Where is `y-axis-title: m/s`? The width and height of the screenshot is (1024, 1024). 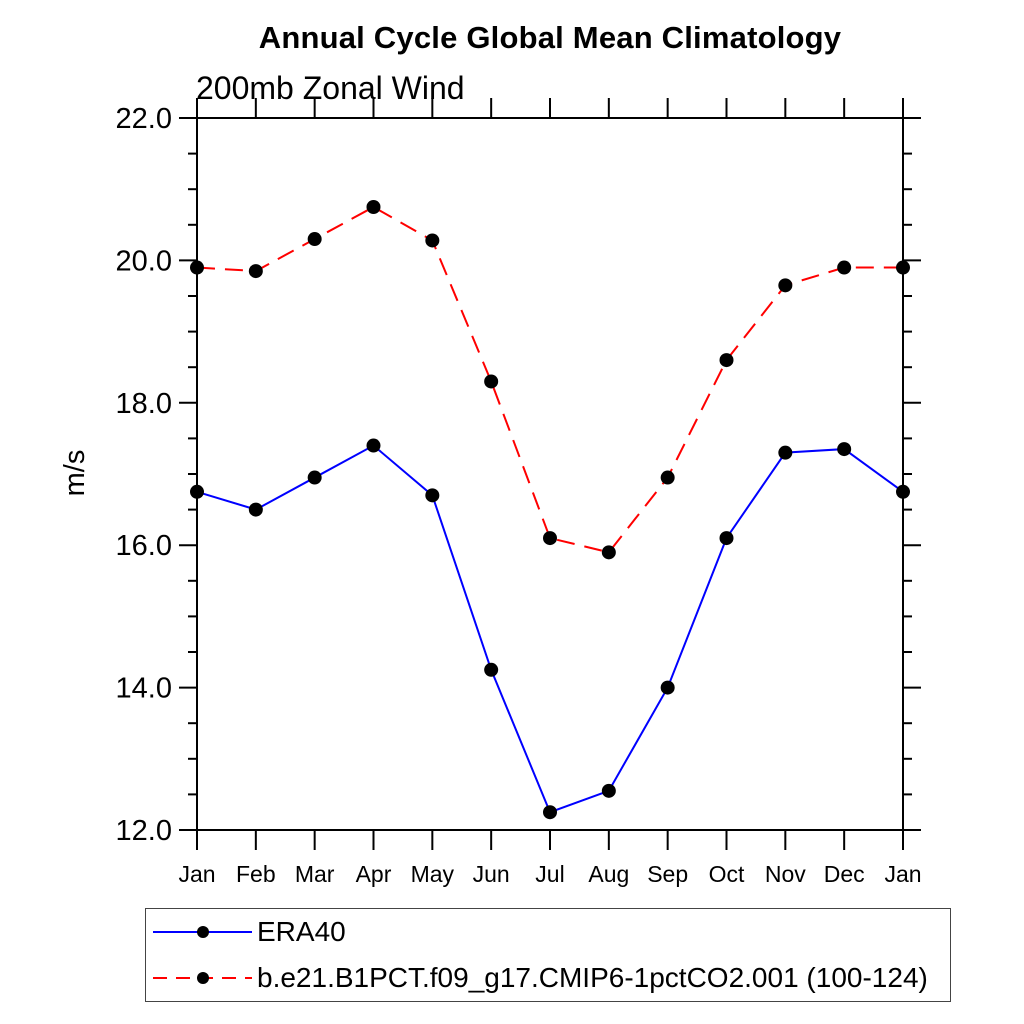 y-axis-title: m/s is located at coordinates (75, 473).